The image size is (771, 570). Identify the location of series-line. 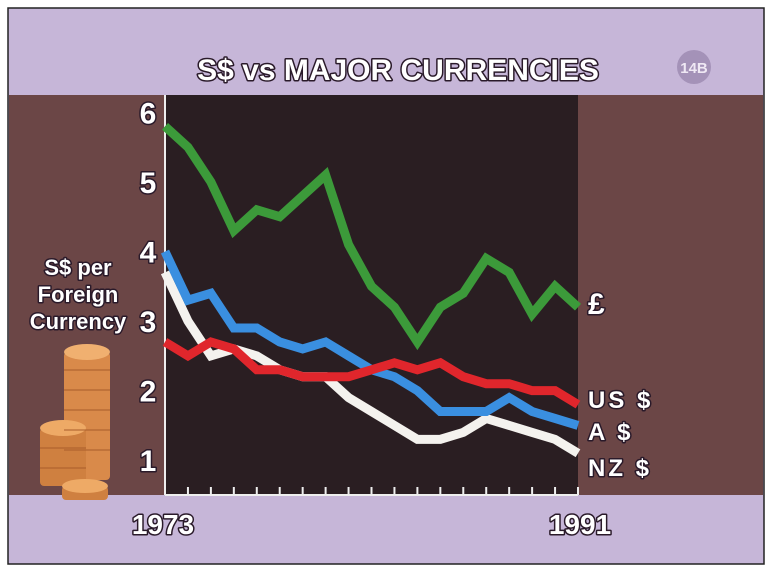
(371, 373).